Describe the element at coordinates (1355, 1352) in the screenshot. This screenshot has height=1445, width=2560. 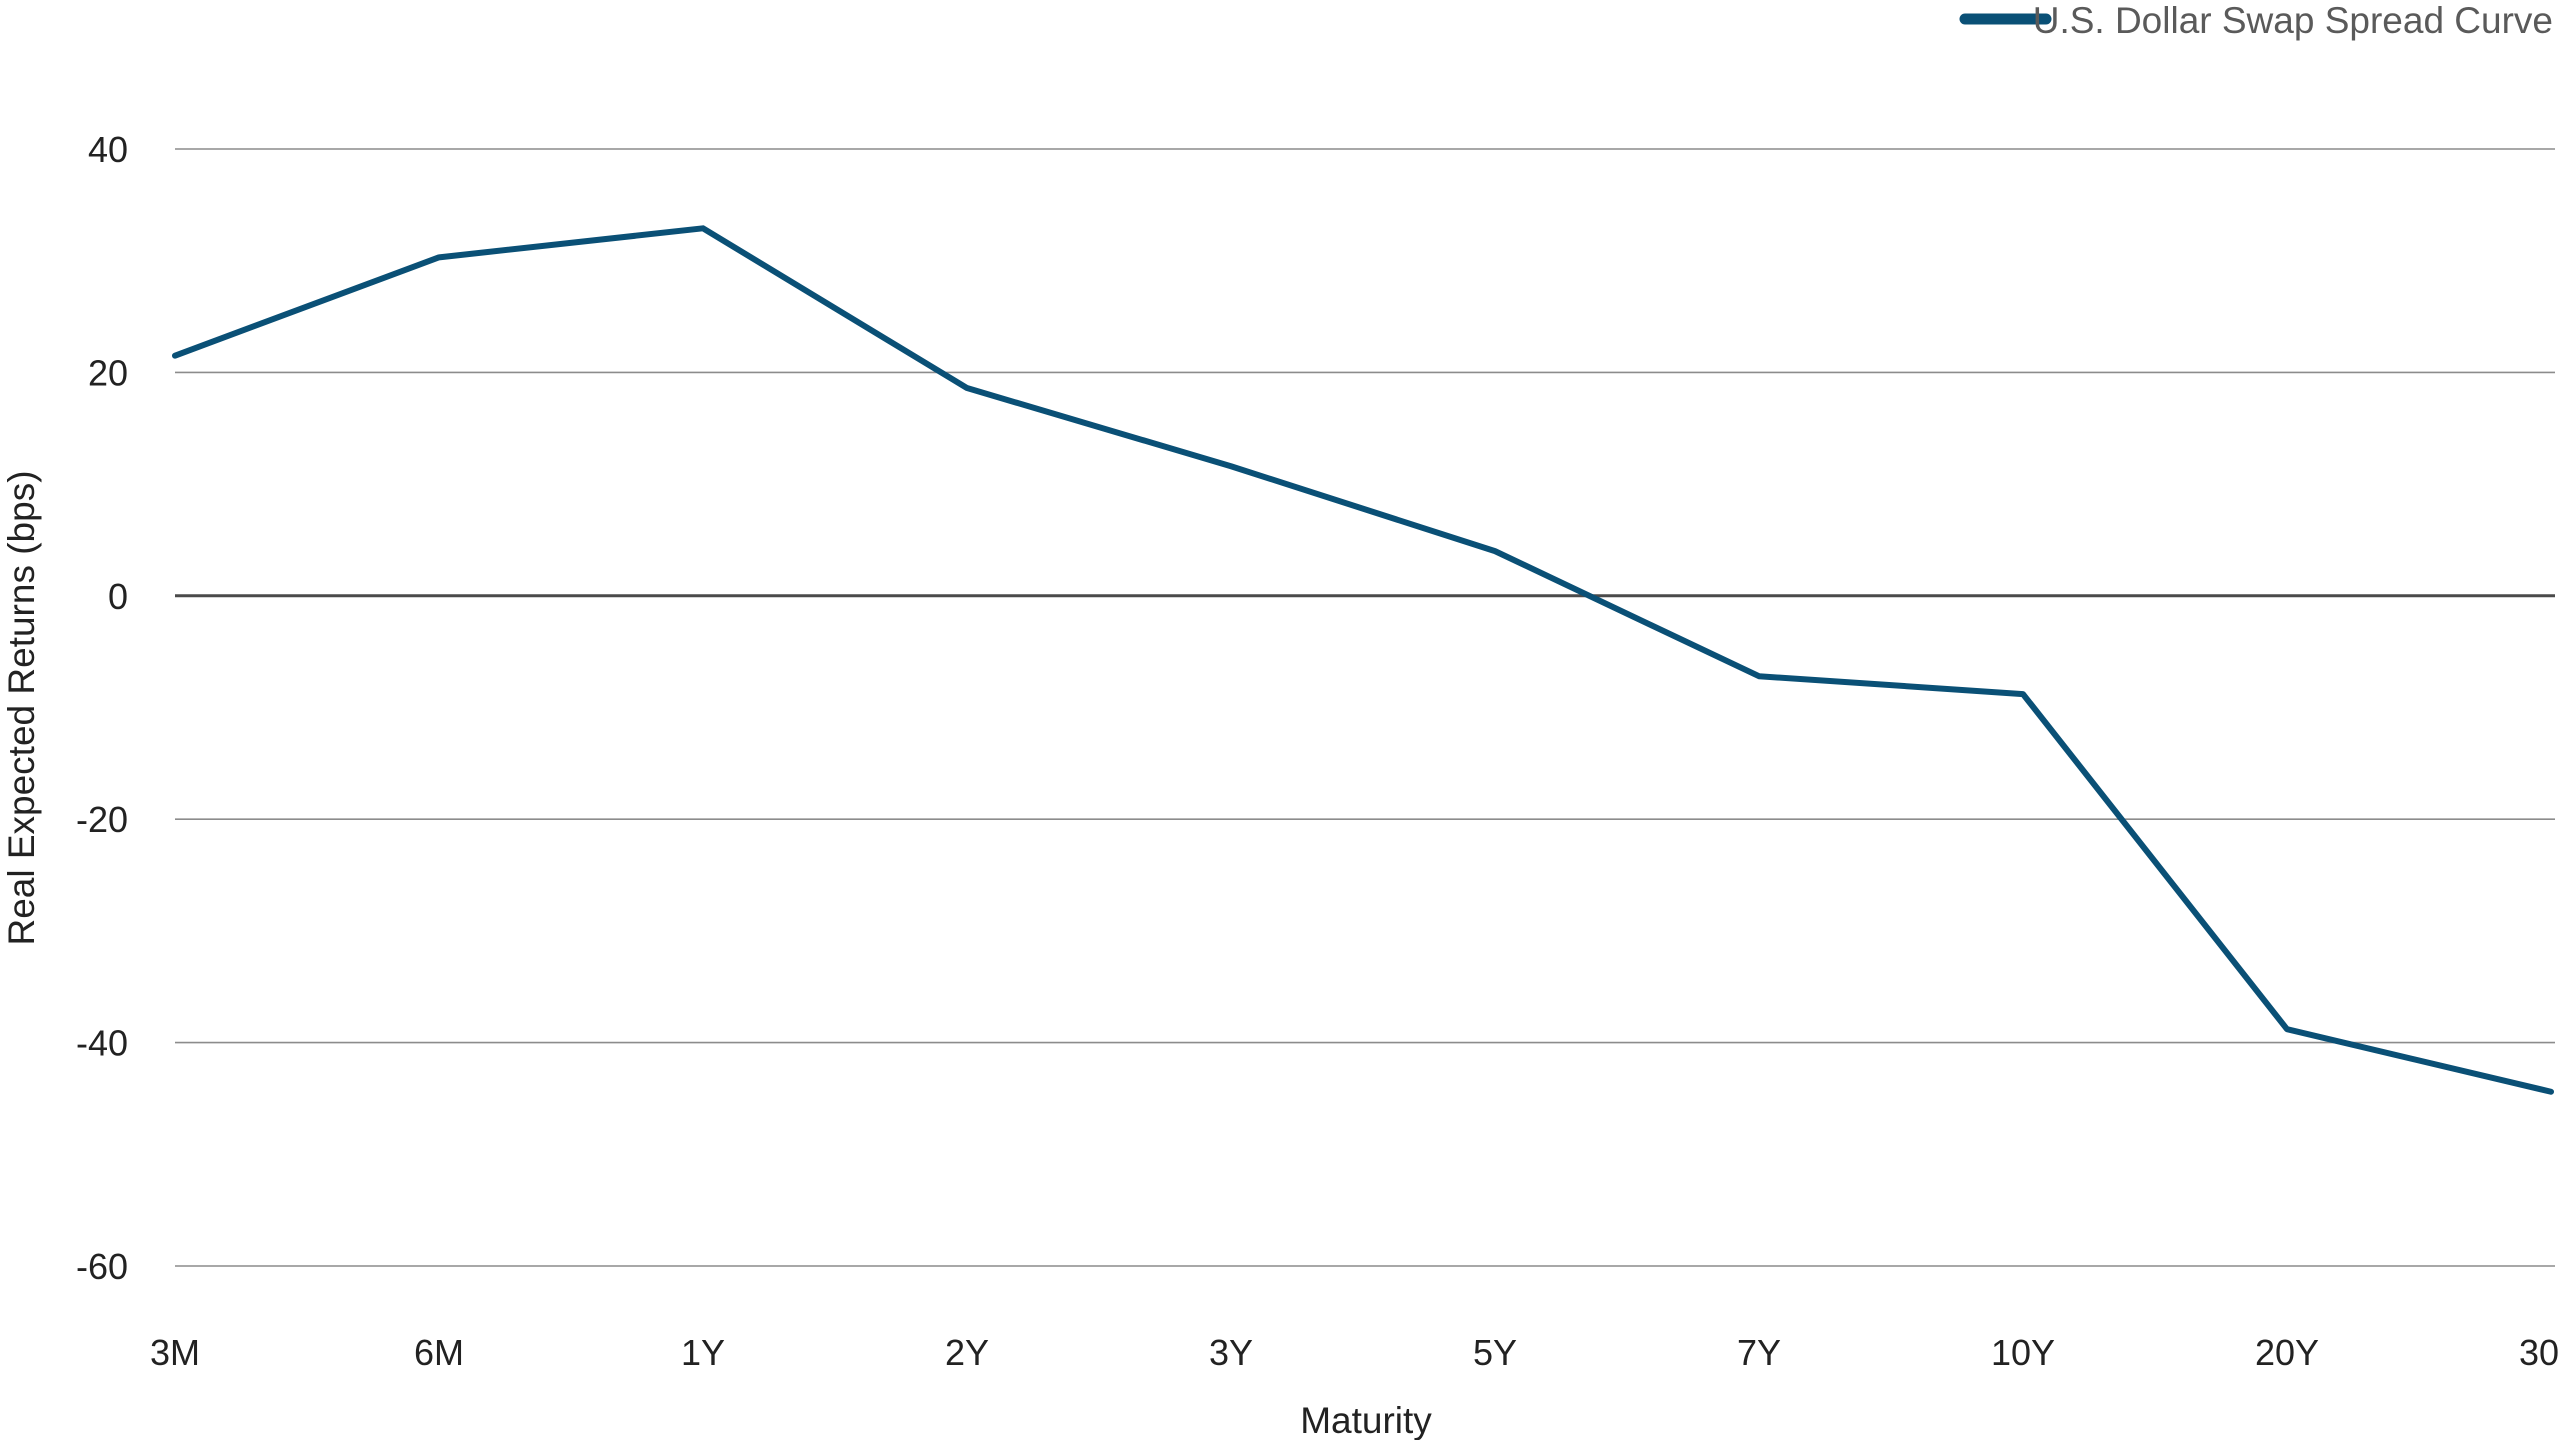
I see `x-axis-ticks: 3M 6M 1Y 2Y 3Y 5Y 7Y 10Y 20Y 30Y` at that location.